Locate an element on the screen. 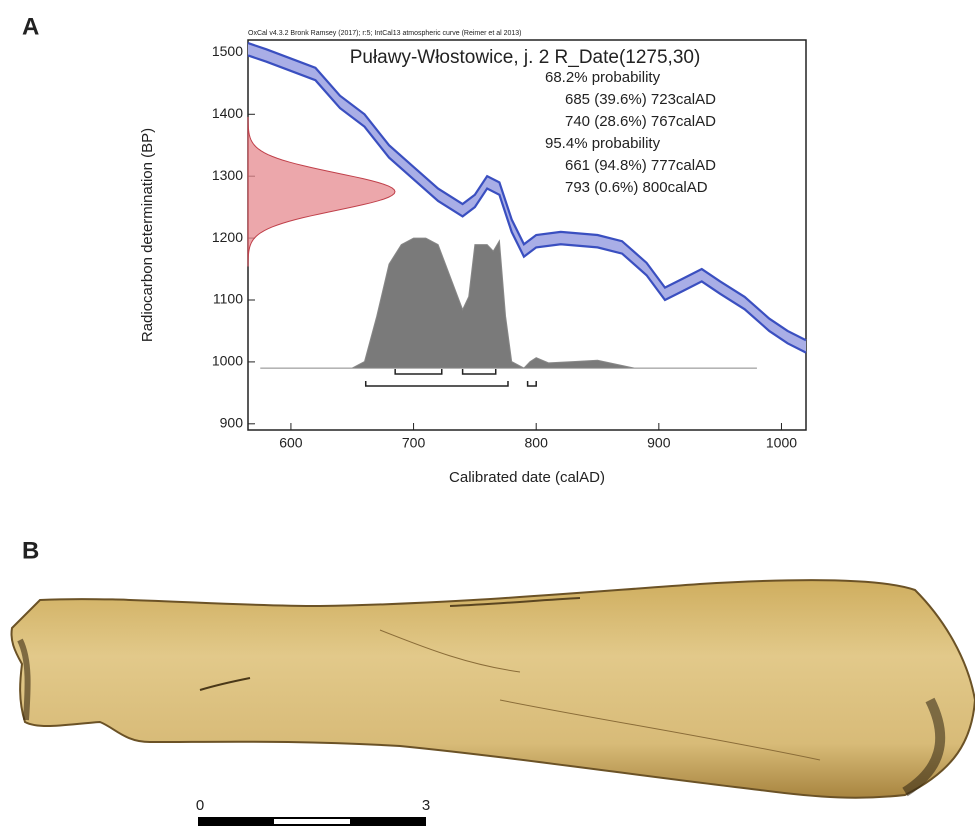 Image resolution: width=975 pixels, height=826 pixels. scale-label: 3 is located at coordinates (426, 805).